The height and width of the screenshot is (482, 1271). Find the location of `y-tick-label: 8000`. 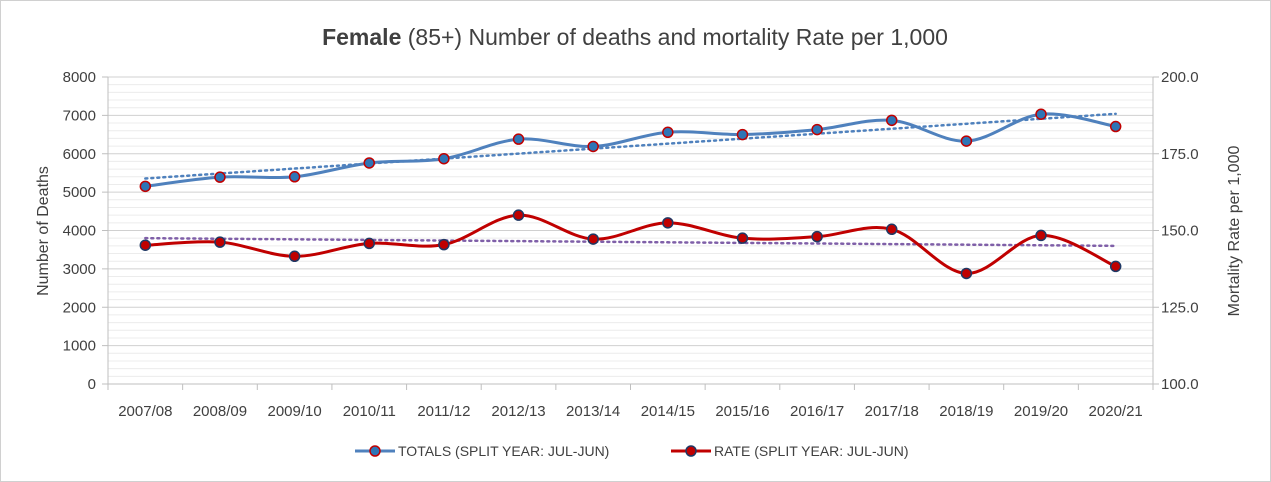

y-tick-label: 8000 is located at coordinates (79, 77).